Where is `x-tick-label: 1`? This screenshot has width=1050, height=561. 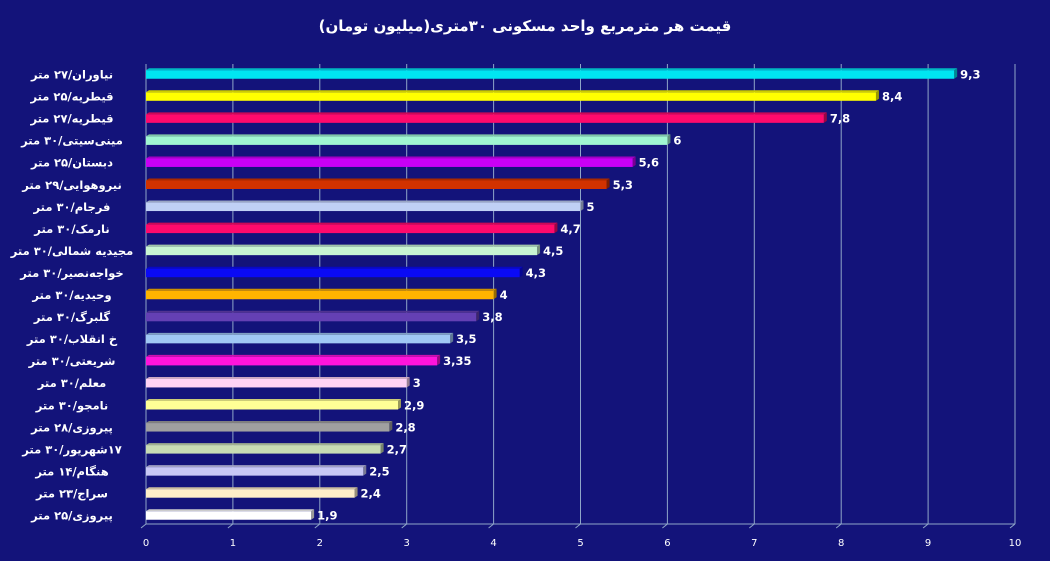
x-tick-label: 1 is located at coordinates (233, 543).